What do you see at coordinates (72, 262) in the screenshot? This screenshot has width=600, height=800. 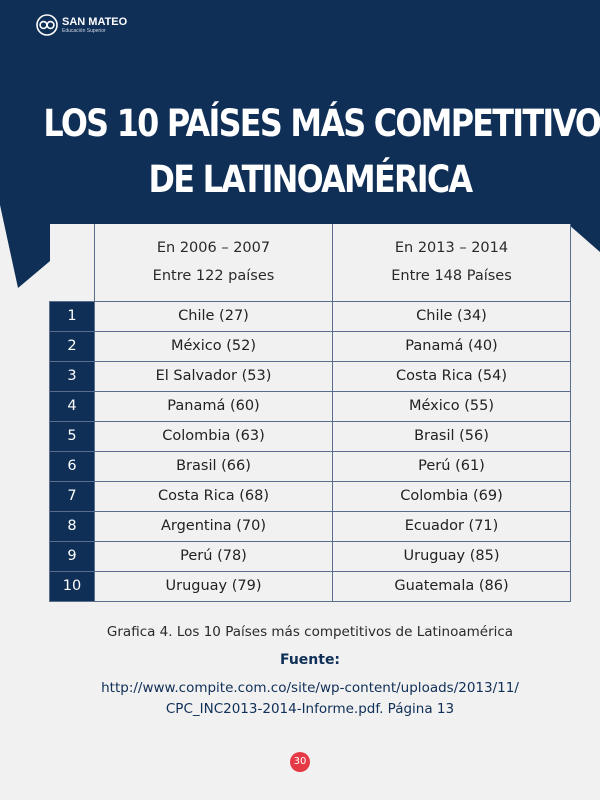 I see `rank-header` at bounding box center [72, 262].